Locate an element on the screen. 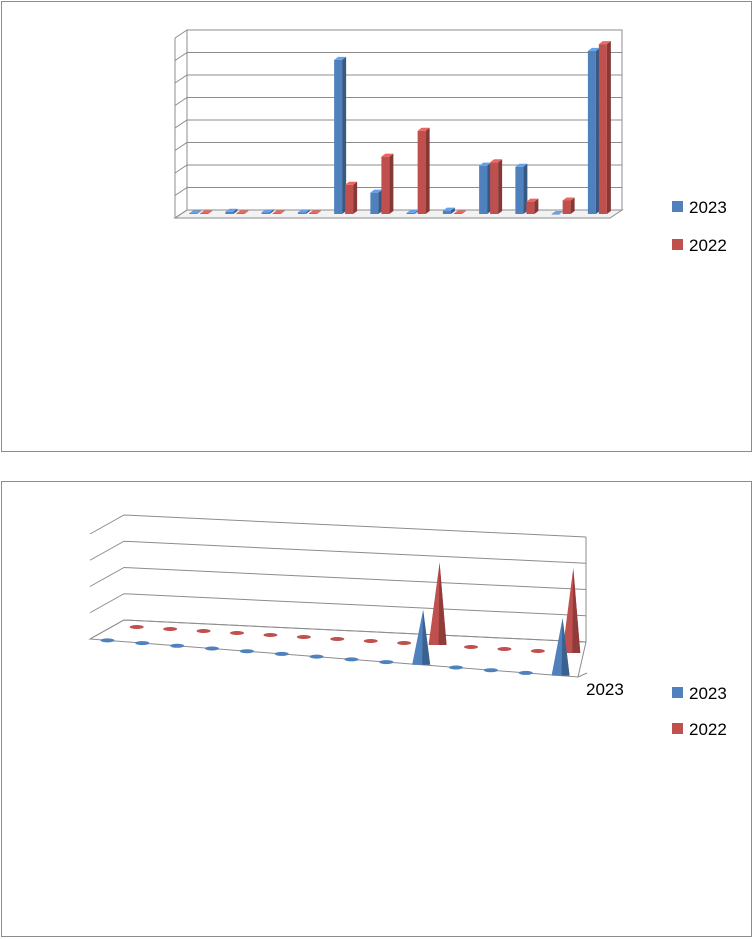  depth-axis-label: 2023 is located at coordinates (605, 689).